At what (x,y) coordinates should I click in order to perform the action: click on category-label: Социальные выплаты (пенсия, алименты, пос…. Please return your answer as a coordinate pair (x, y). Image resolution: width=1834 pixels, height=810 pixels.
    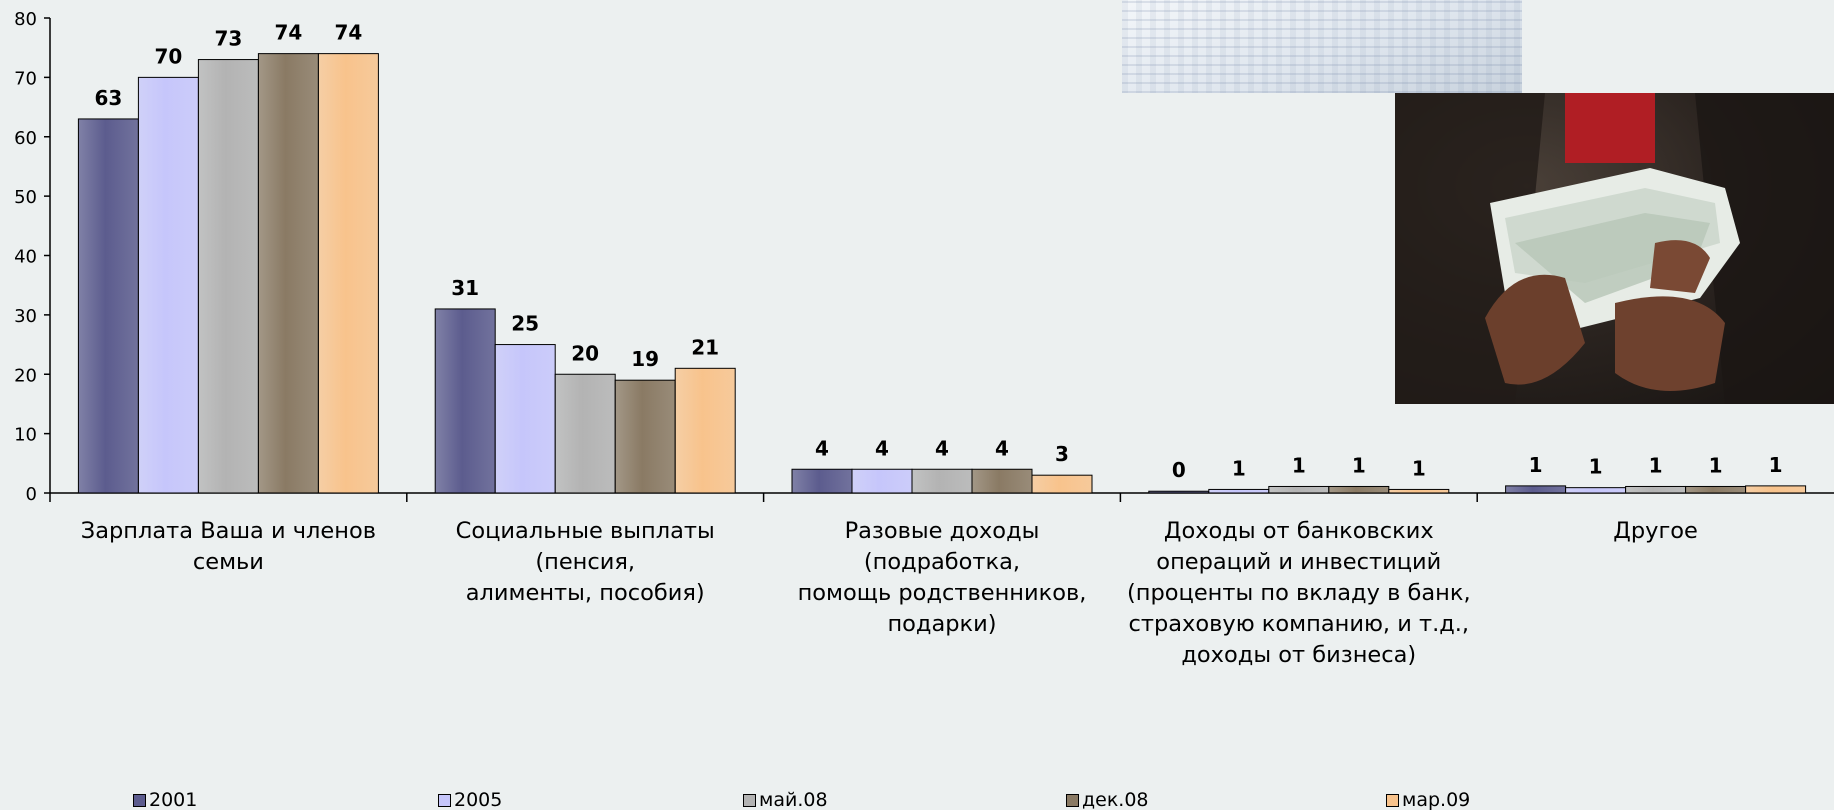
    Looking at the image, I should click on (585, 562).